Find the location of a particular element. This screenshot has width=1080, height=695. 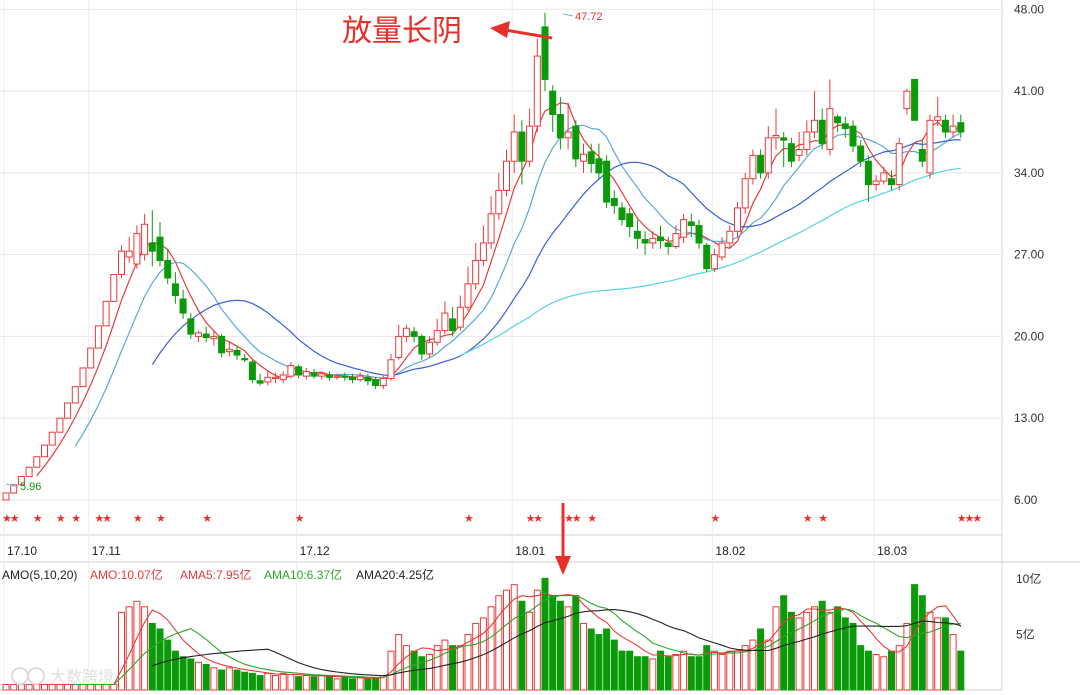

watermark-text: 大数跨境 is located at coordinates (82, 676).